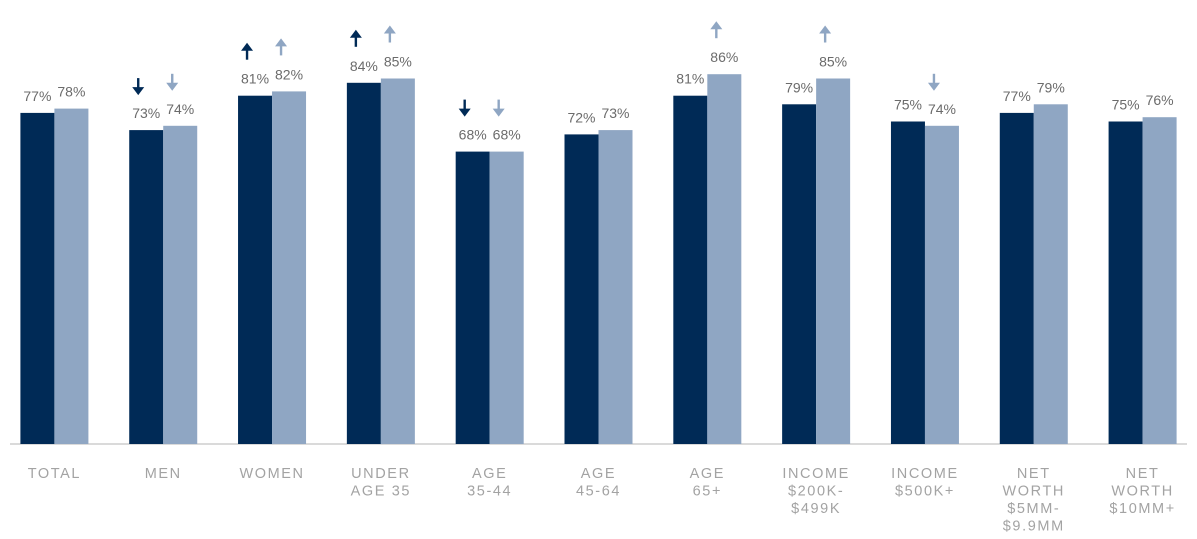 Image resolution: width=1197 pixels, height=539 pixels. I want to click on data-label-s2-2: 82%, so click(289, 74).